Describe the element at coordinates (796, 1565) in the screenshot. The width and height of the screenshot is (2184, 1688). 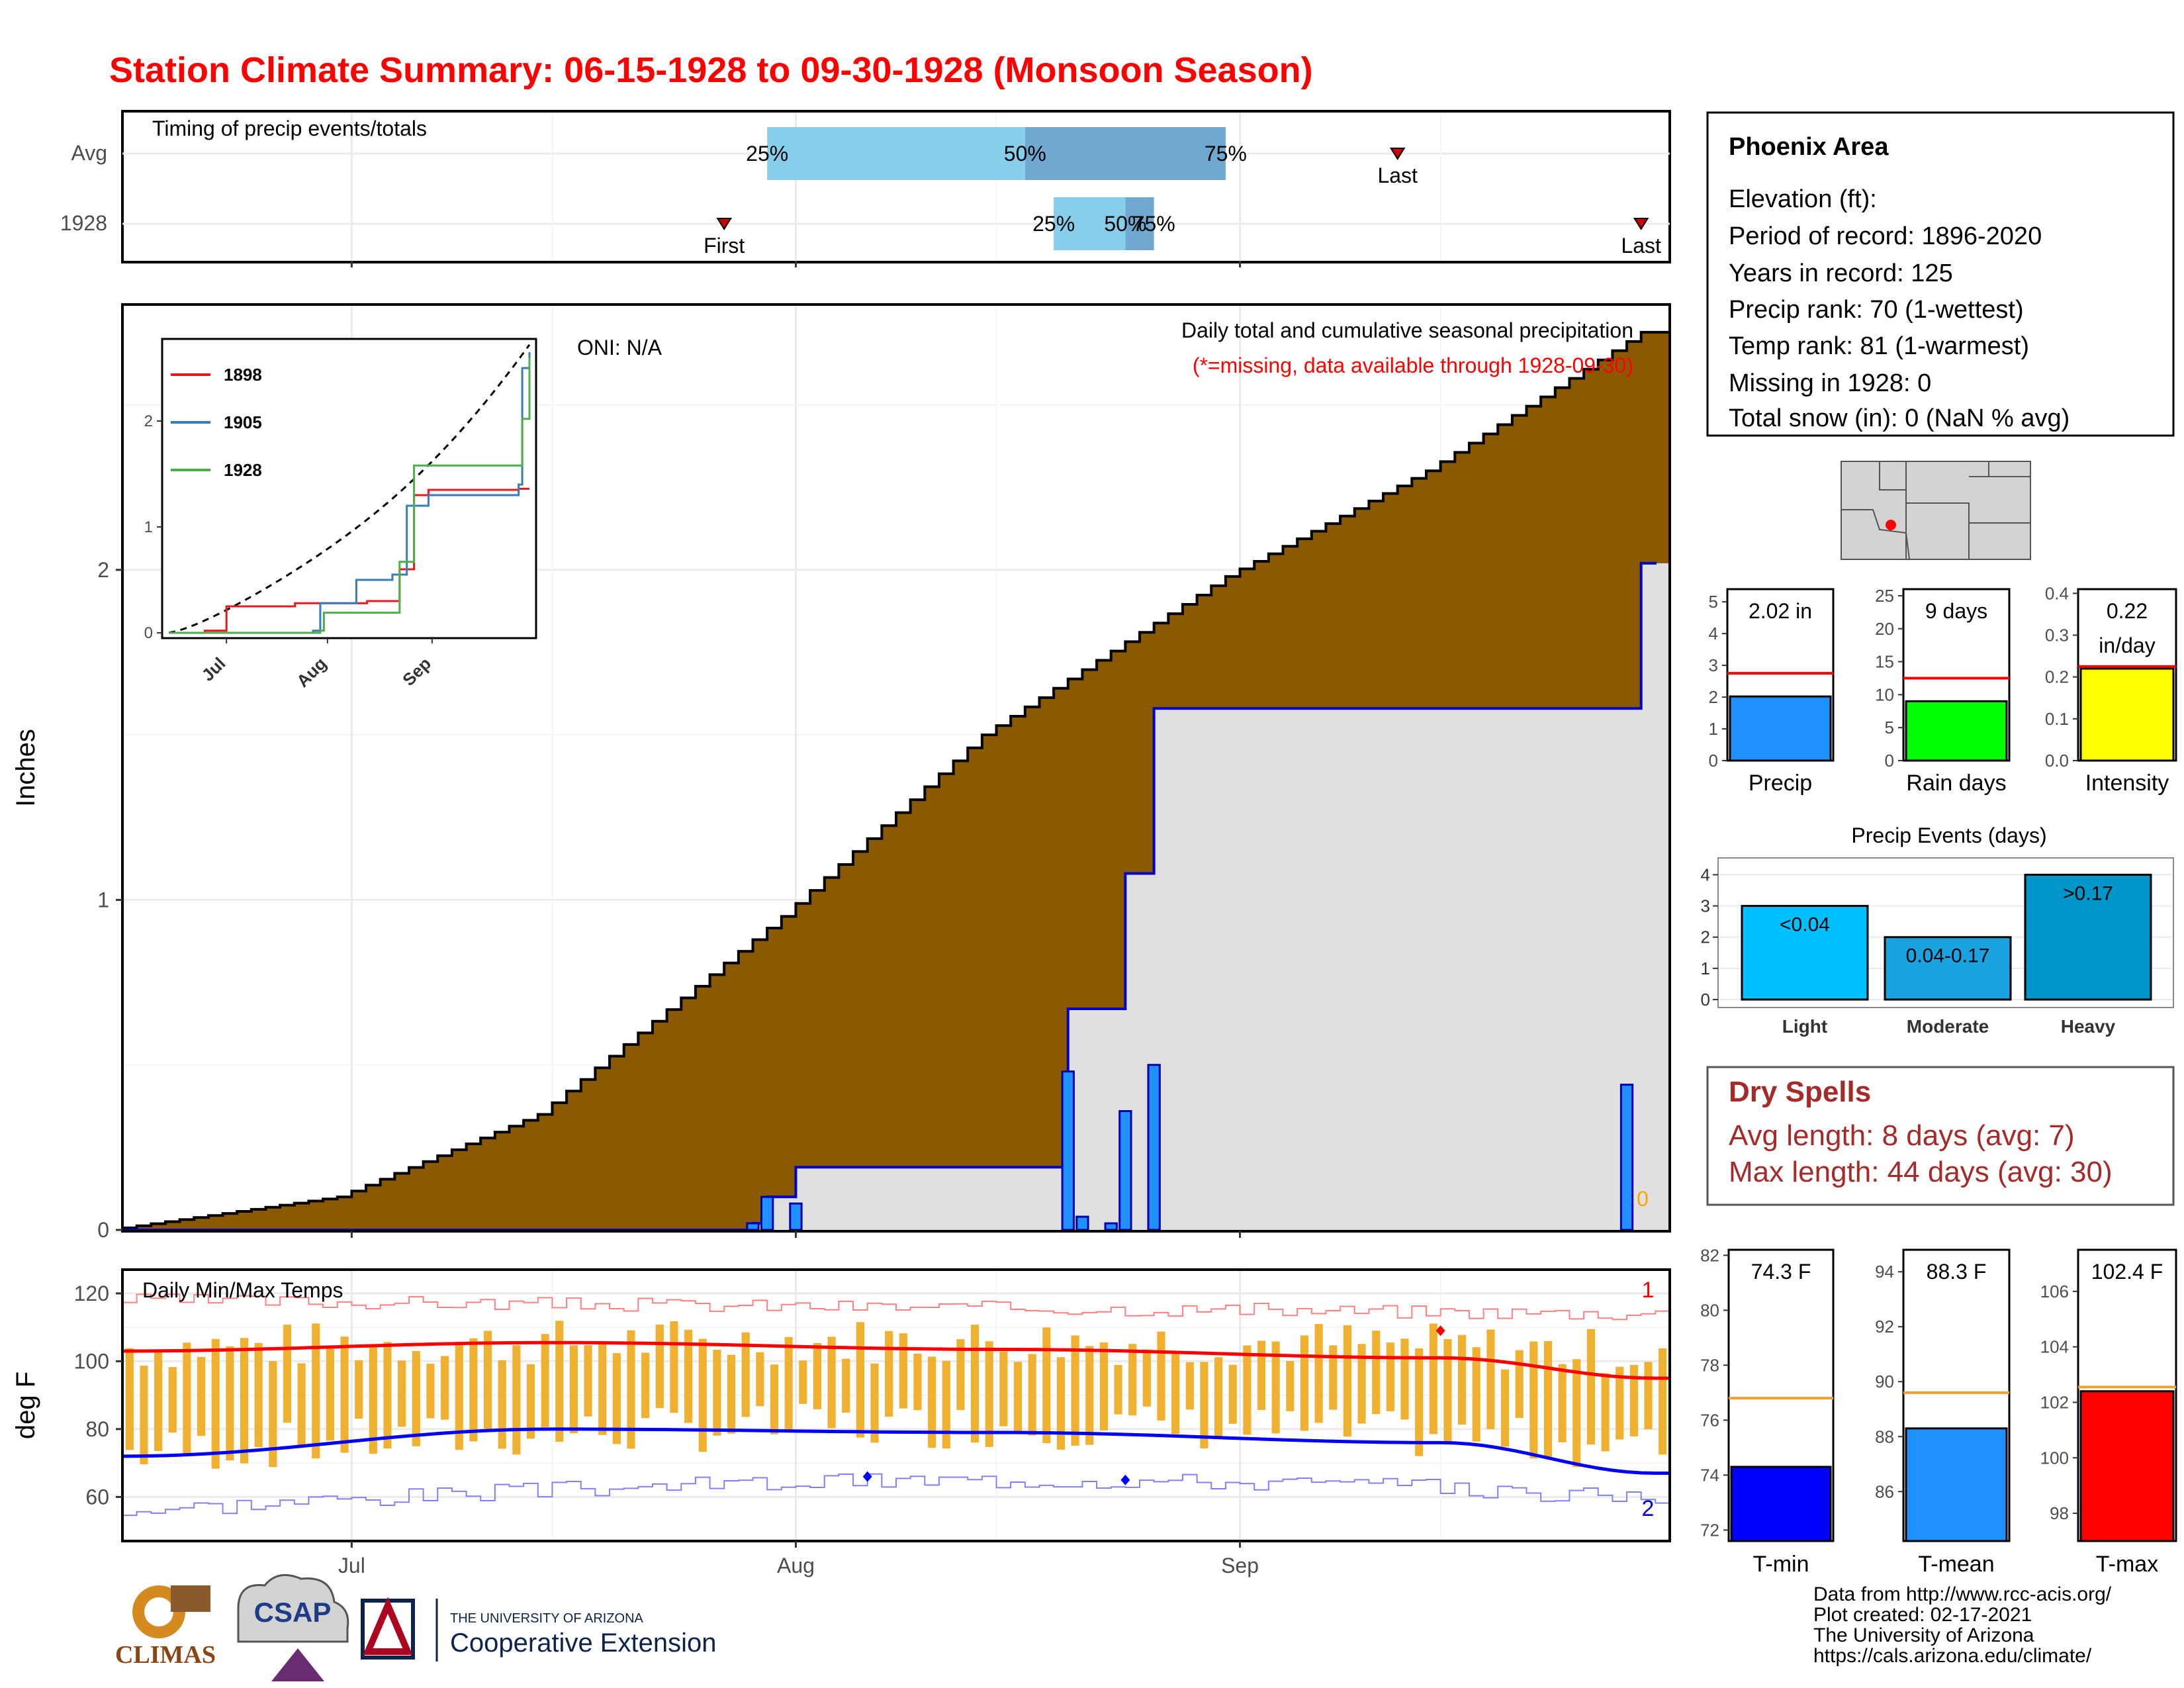
I see `temp-x-tick-label: Aug` at that location.